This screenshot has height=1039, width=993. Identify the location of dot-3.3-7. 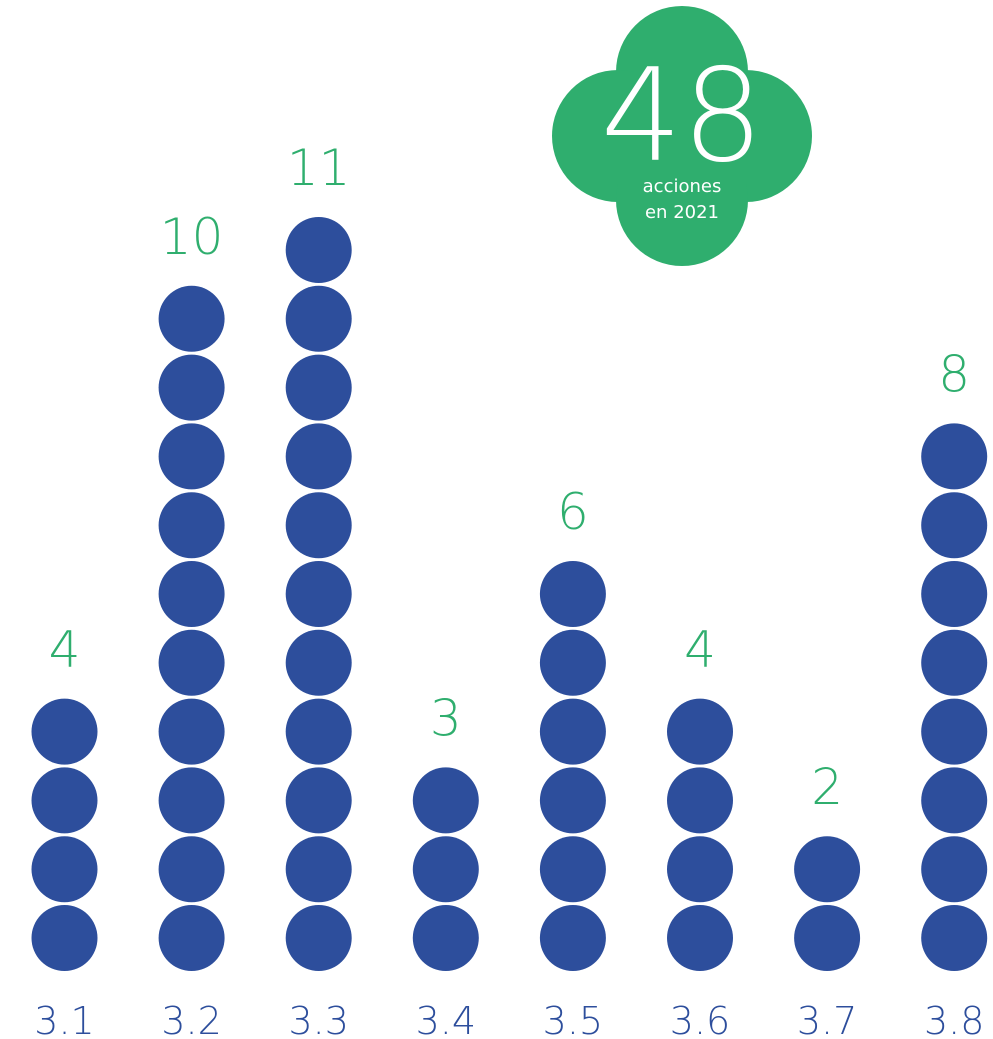
(318, 525).